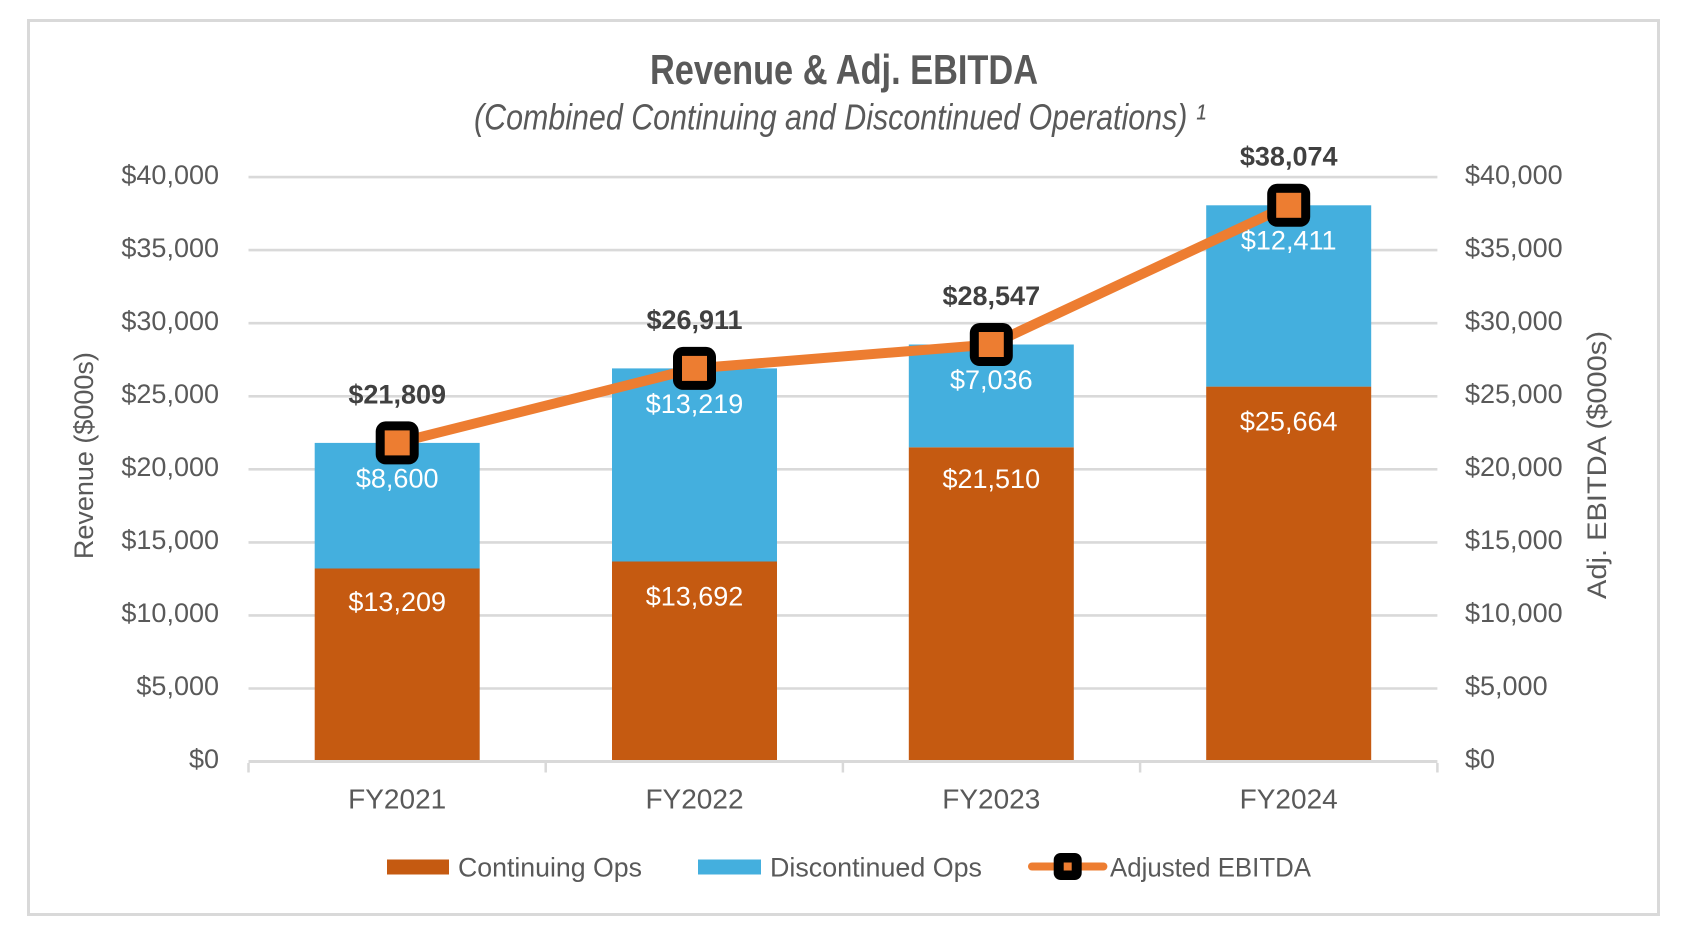 This screenshot has width=1692, height=944. I want to click on svg-text: $13,209, so click(397, 602).